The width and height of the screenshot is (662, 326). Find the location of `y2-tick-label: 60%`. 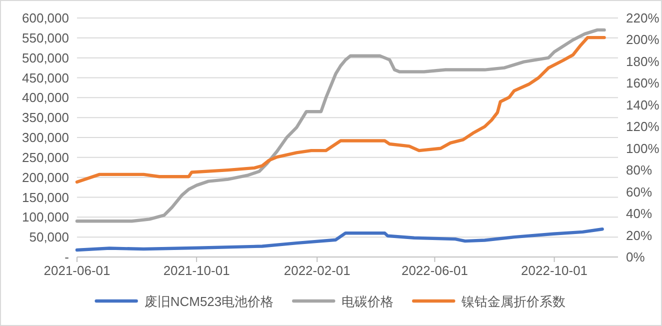

y2-tick-label: 60% is located at coordinates (639, 192).